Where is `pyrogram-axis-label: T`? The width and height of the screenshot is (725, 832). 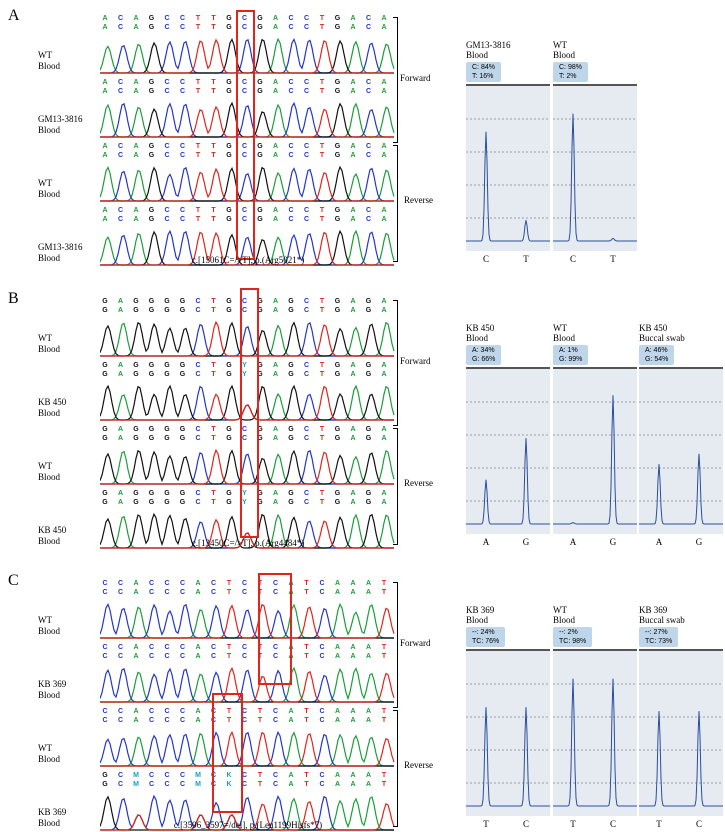
pyrogram-axis-label: T is located at coordinates (613, 259).